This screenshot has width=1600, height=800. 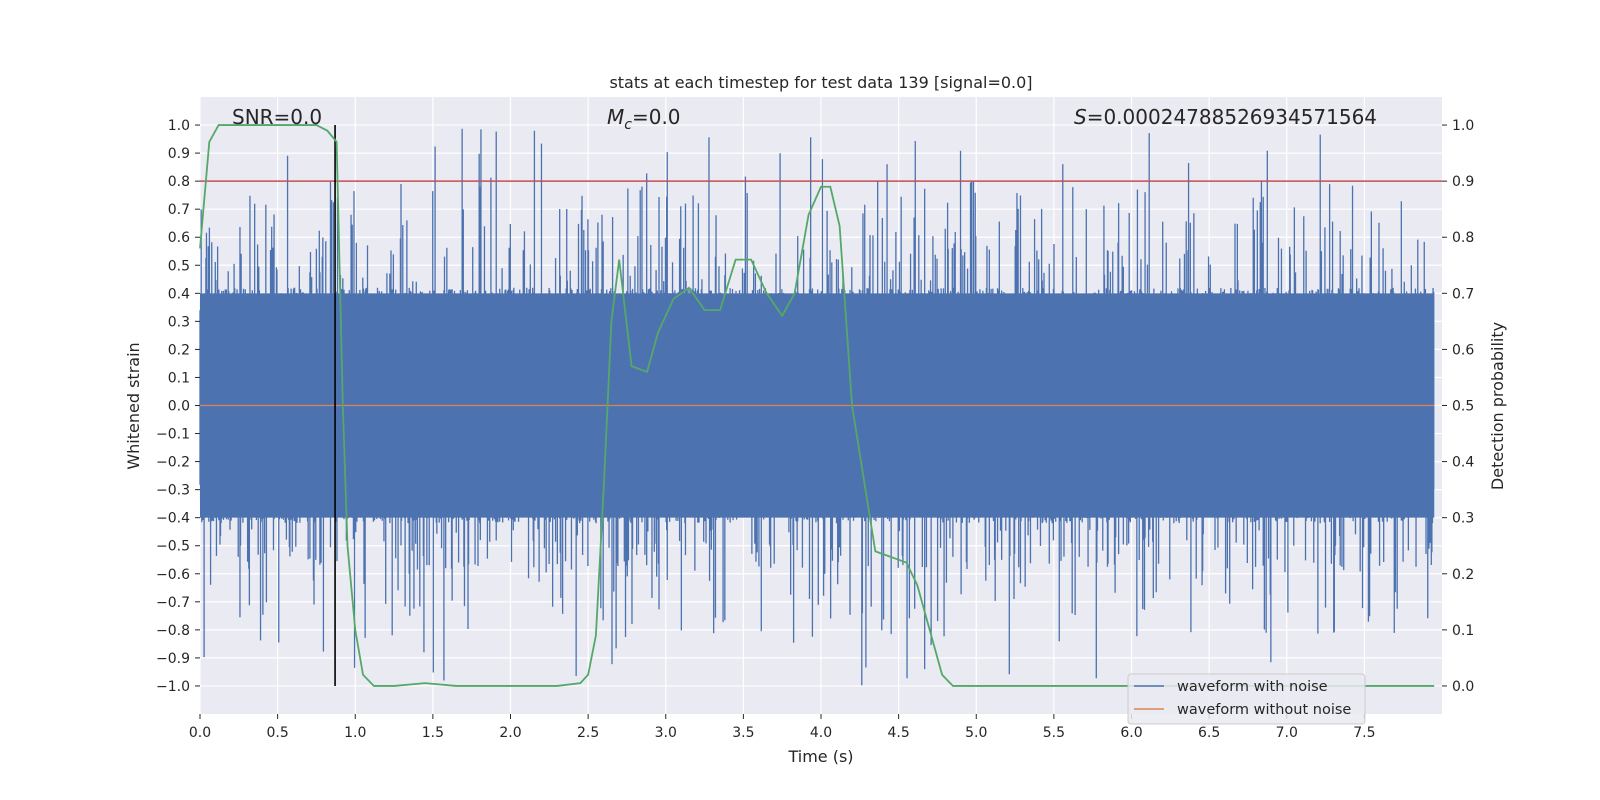 What do you see at coordinates (1232, 117) in the screenshot?
I see `s-value: =0.0002478852693457156​4` at bounding box center [1232, 117].